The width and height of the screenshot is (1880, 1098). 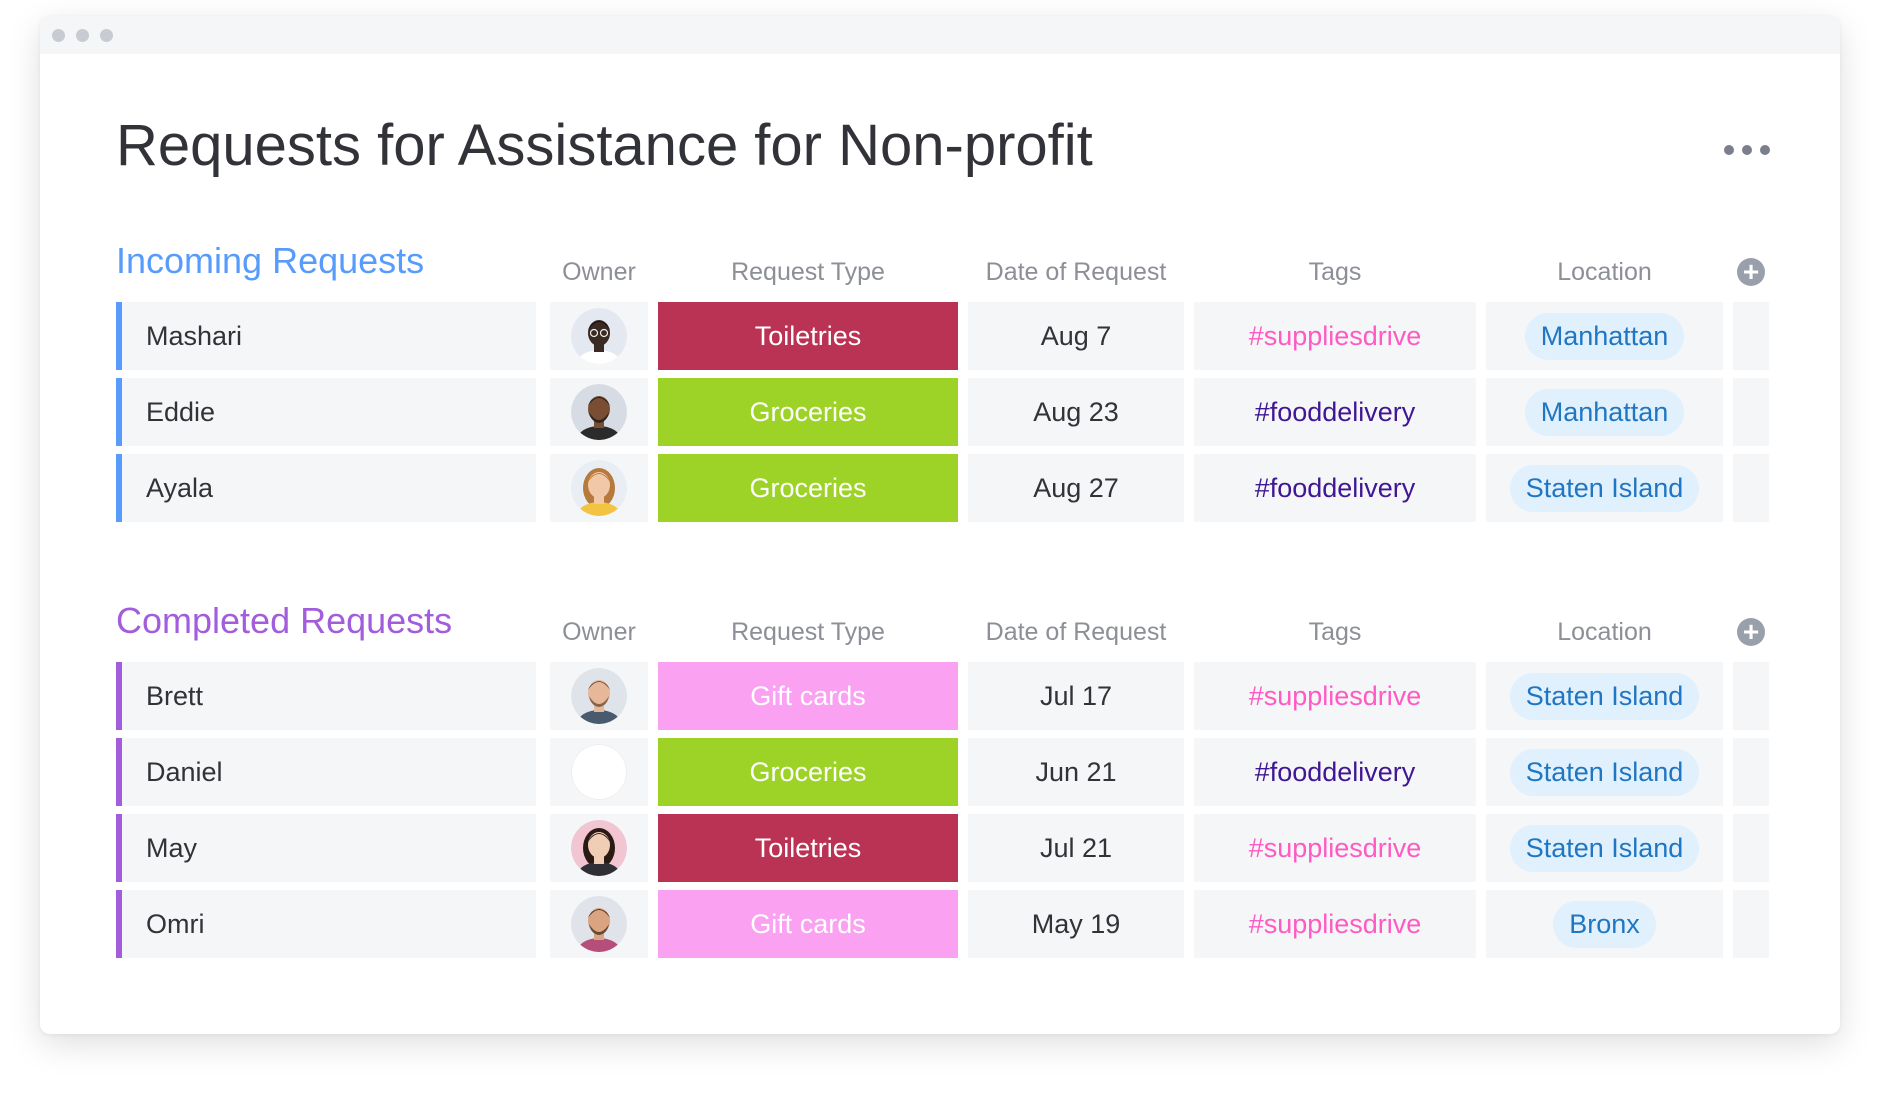 I want to click on date-cell: Aug 7, so click(x=1076, y=336).